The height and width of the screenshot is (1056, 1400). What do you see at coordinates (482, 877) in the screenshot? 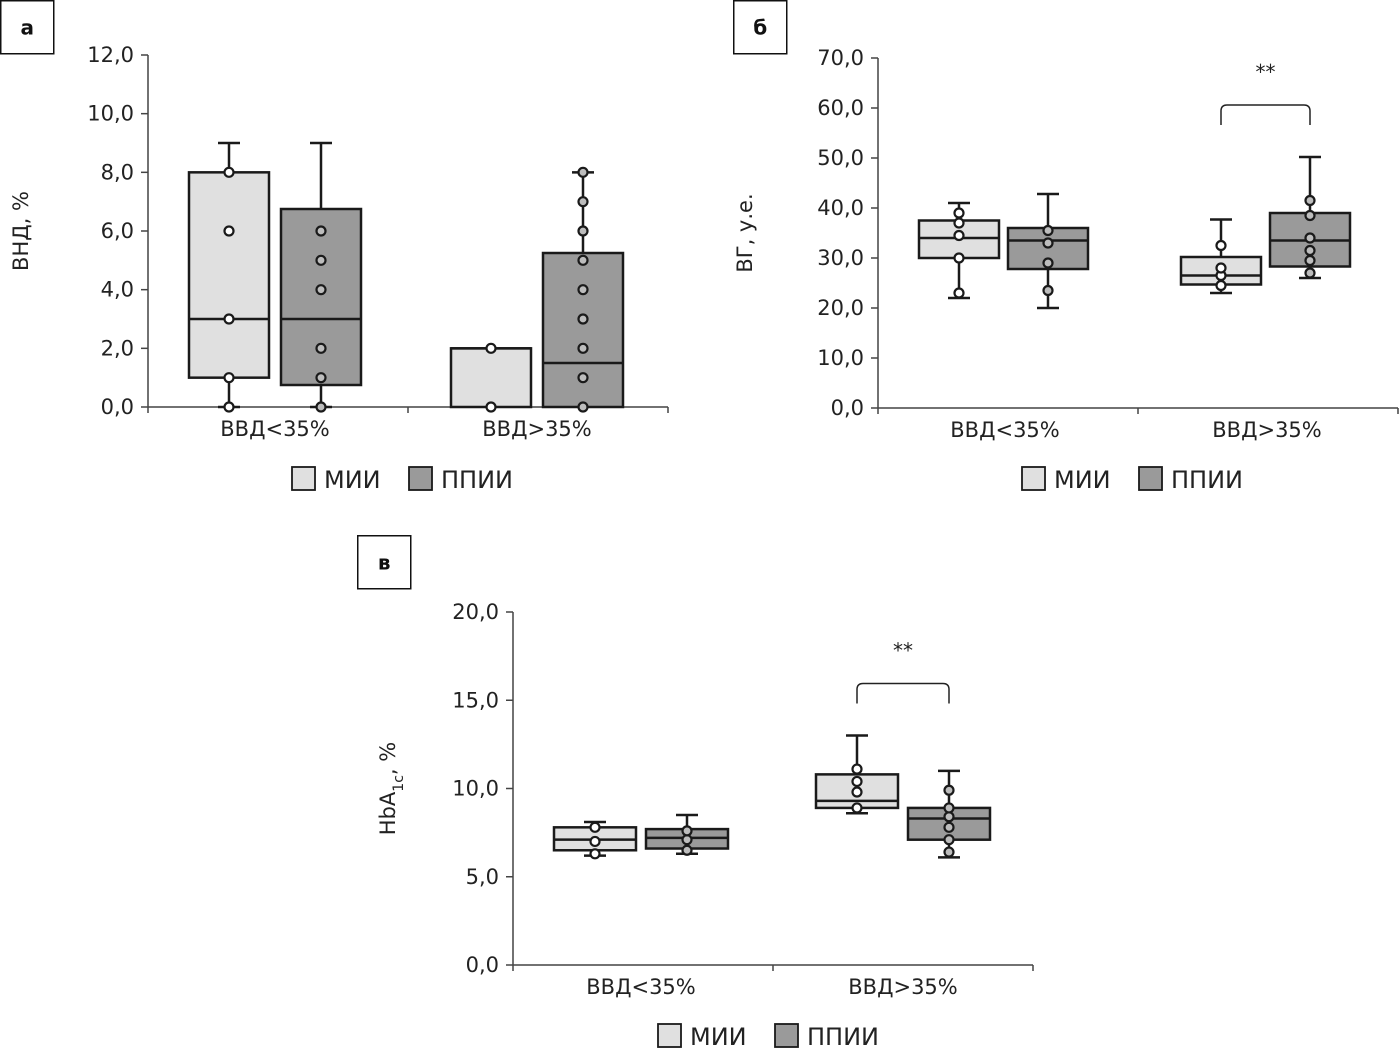
I see `y-tick-label: 5,0` at bounding box center [482, 877].